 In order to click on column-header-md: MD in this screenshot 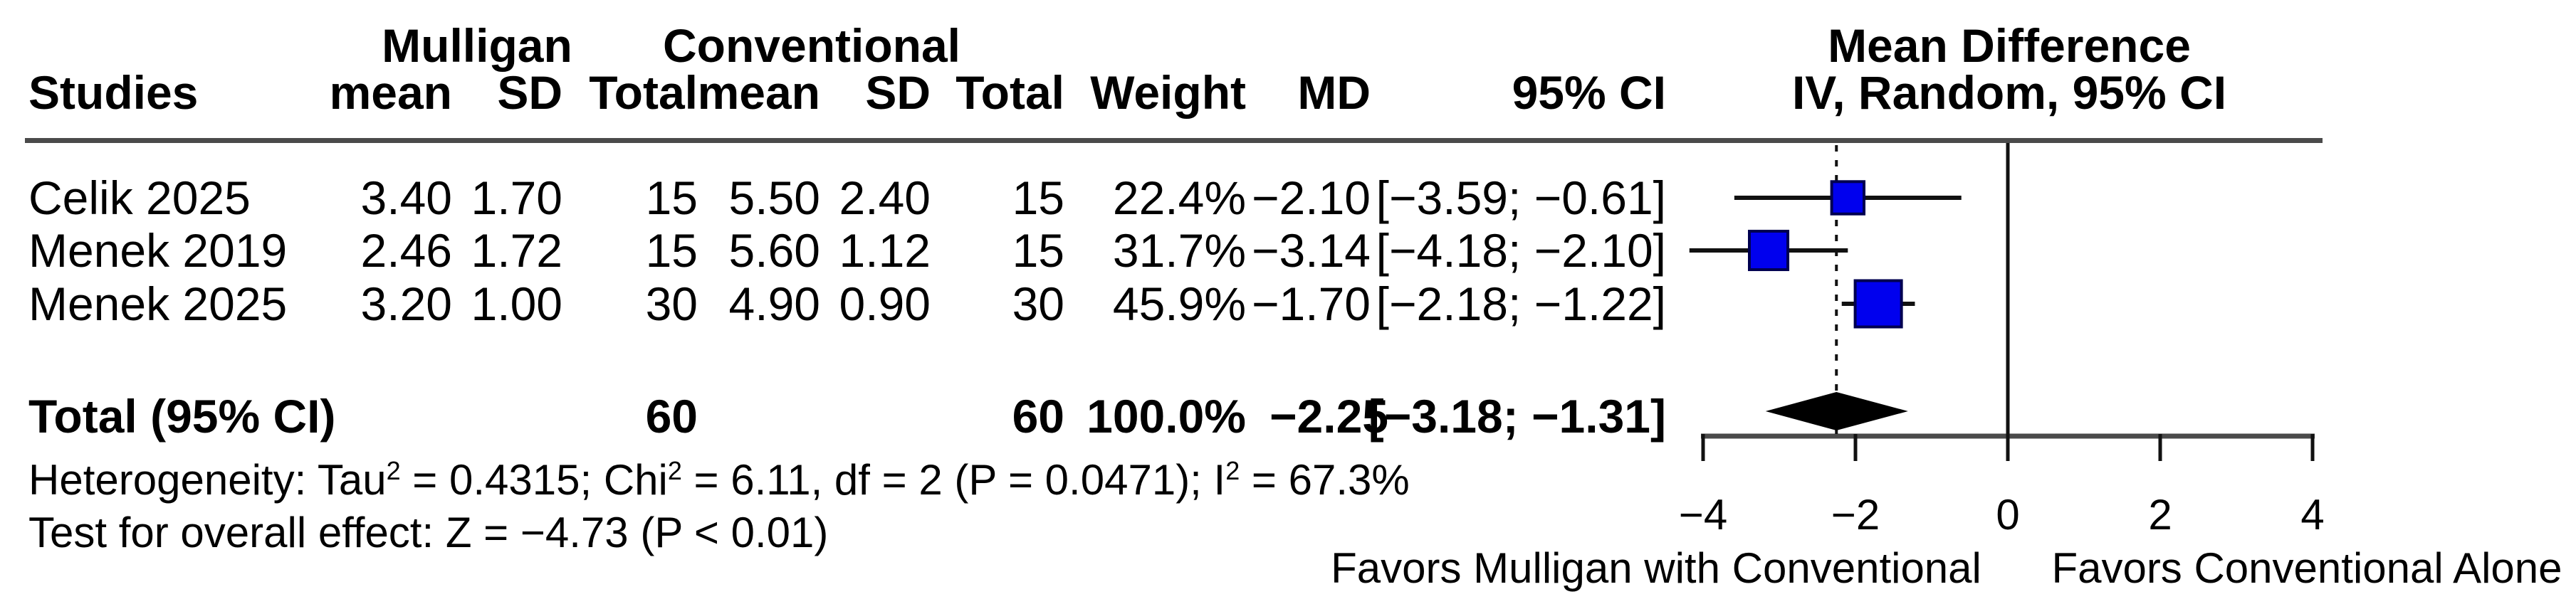, I will do `click(1334, 93)`.